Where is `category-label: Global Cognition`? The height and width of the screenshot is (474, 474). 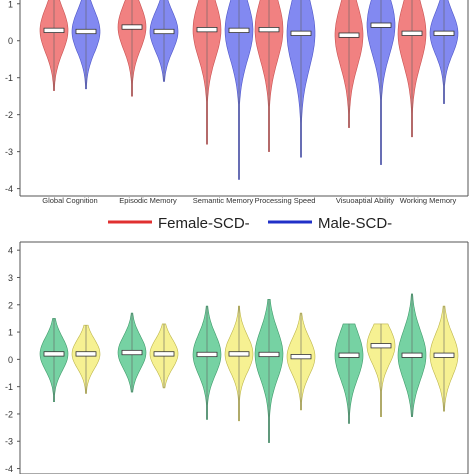
category-label: Global Cognition is located at coordinates (69, 200).